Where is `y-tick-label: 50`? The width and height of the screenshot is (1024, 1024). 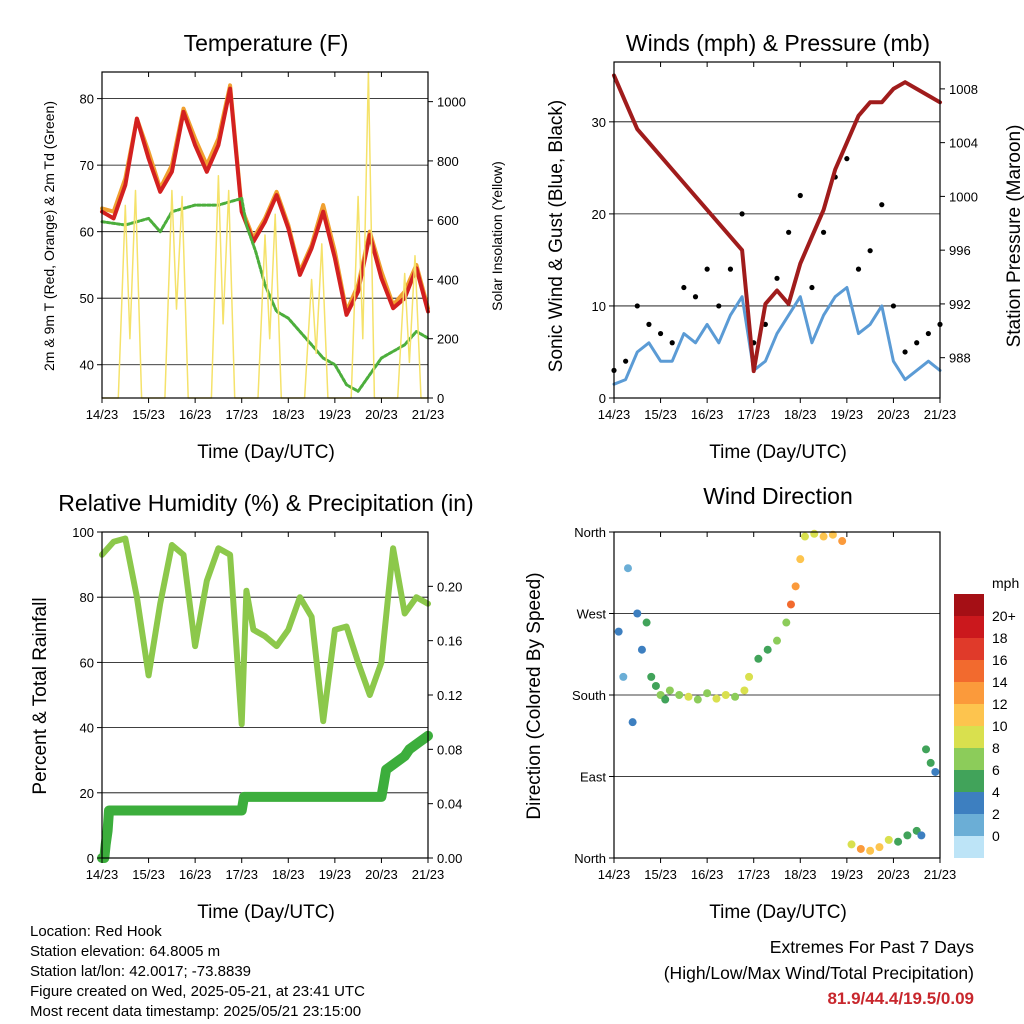
y-tick-label: 50 is located at coordinates (87, 298).